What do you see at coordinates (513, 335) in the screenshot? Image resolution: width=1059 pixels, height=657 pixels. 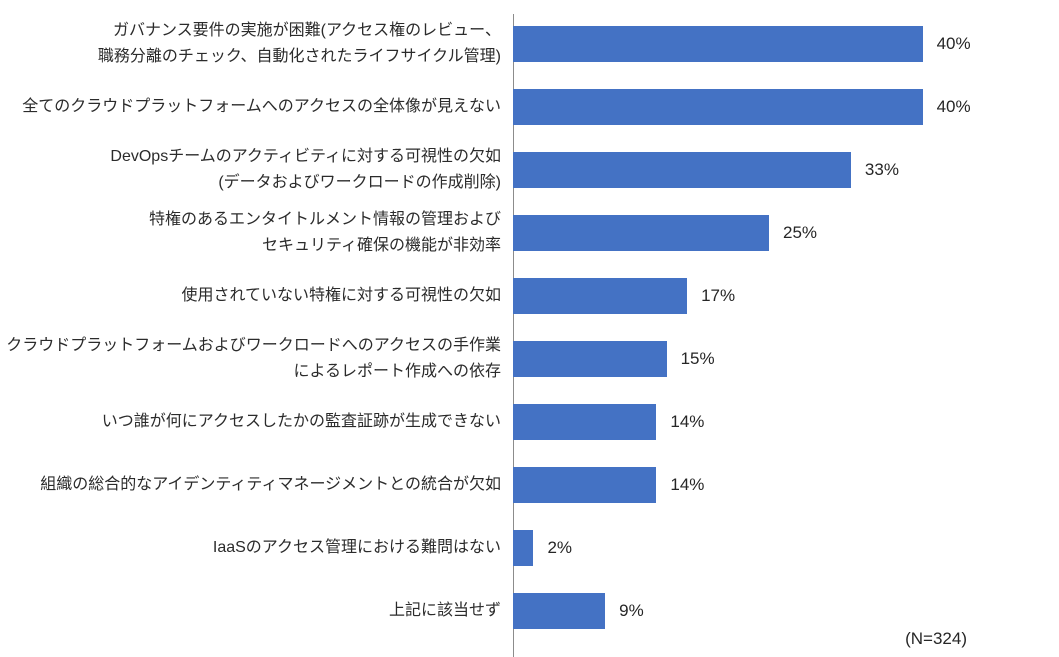 I see `y-axis-line` at bounding box center [513, 335].